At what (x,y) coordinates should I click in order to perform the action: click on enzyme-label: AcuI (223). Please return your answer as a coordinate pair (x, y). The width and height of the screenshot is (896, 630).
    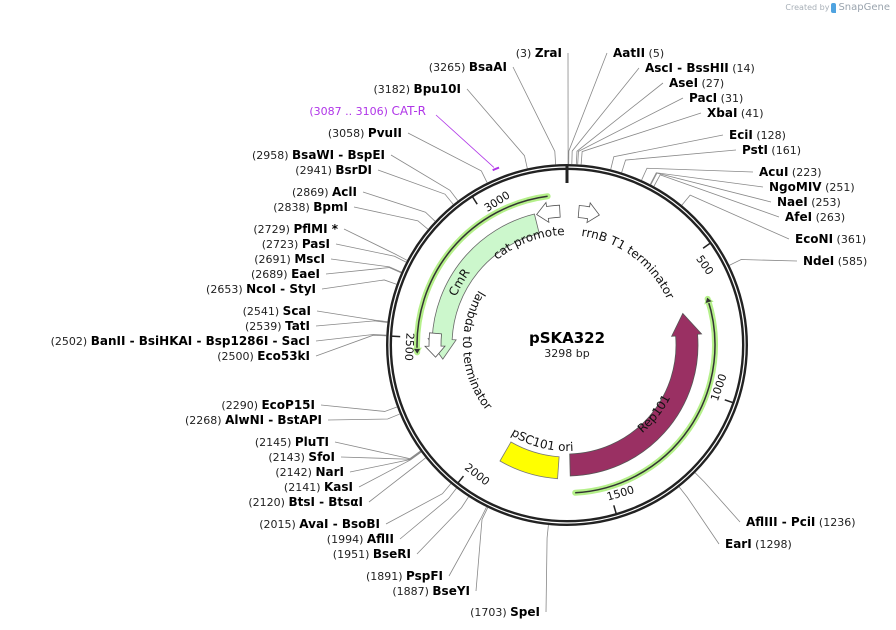
    Looking at the image, I should click on (790, 172).